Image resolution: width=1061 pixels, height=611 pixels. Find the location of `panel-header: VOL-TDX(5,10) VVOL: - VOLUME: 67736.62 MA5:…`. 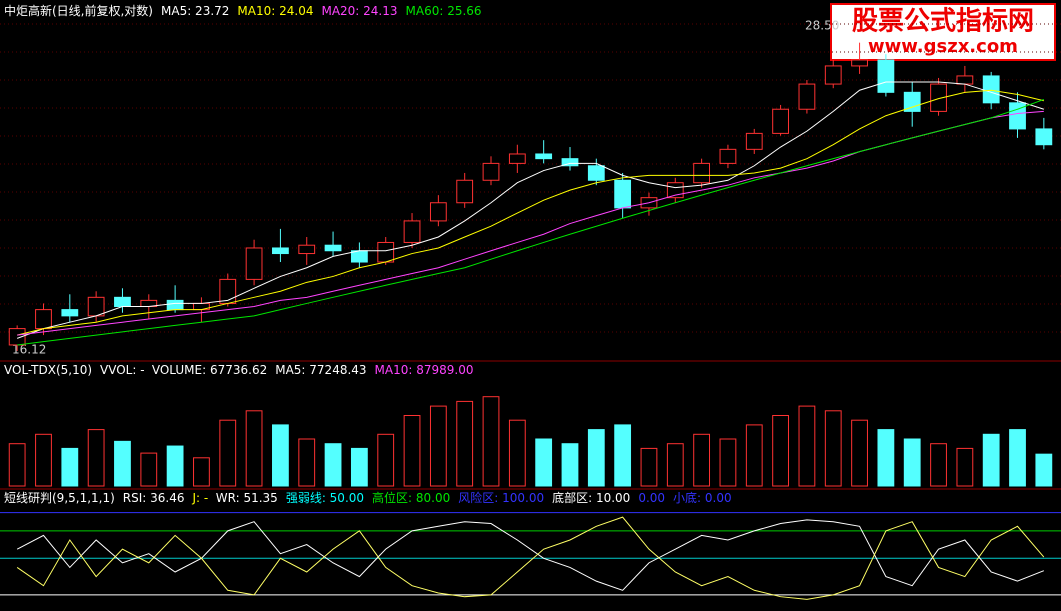

panel-header: VOL-TDX(5,10) VVOL: - VOLUME: 67736.62 MA5:… is located at coordinates (239, 370).